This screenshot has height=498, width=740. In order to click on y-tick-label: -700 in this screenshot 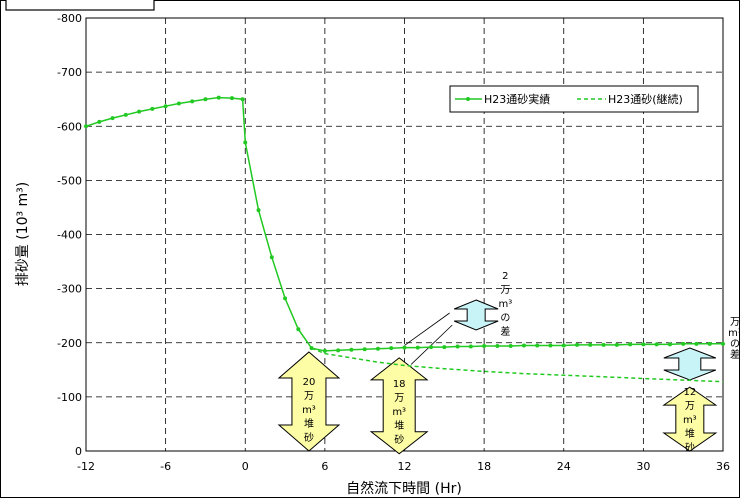, I will do `click(69, 72)`.